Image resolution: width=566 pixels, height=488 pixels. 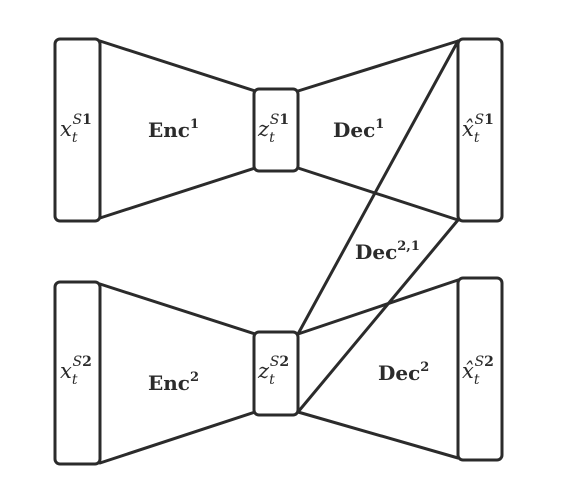 I want to click on x2-label: xtS2, so click(x=76, y=371).